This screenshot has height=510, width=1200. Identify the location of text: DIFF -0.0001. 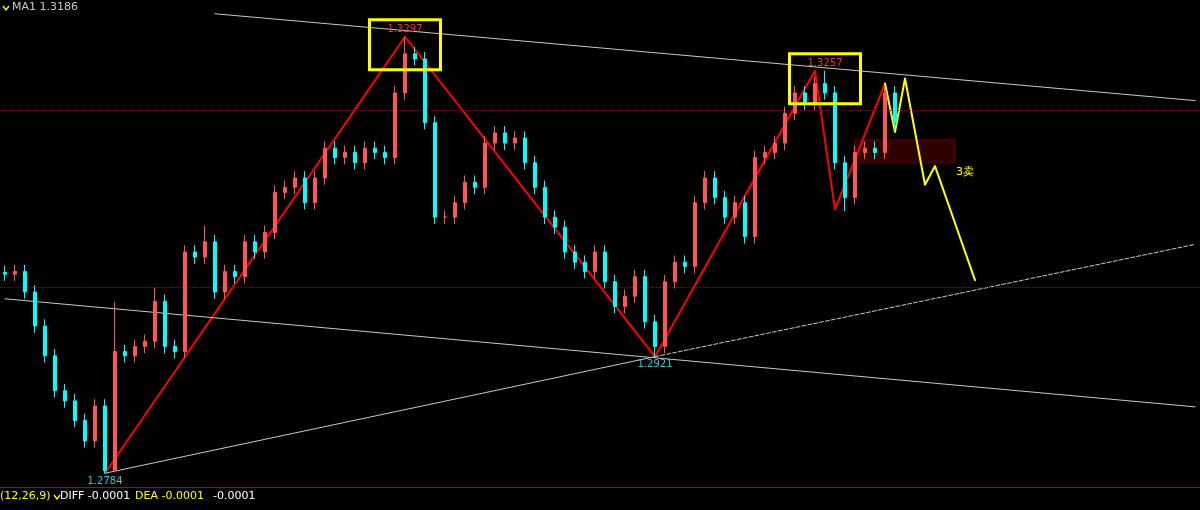
(95, 496).